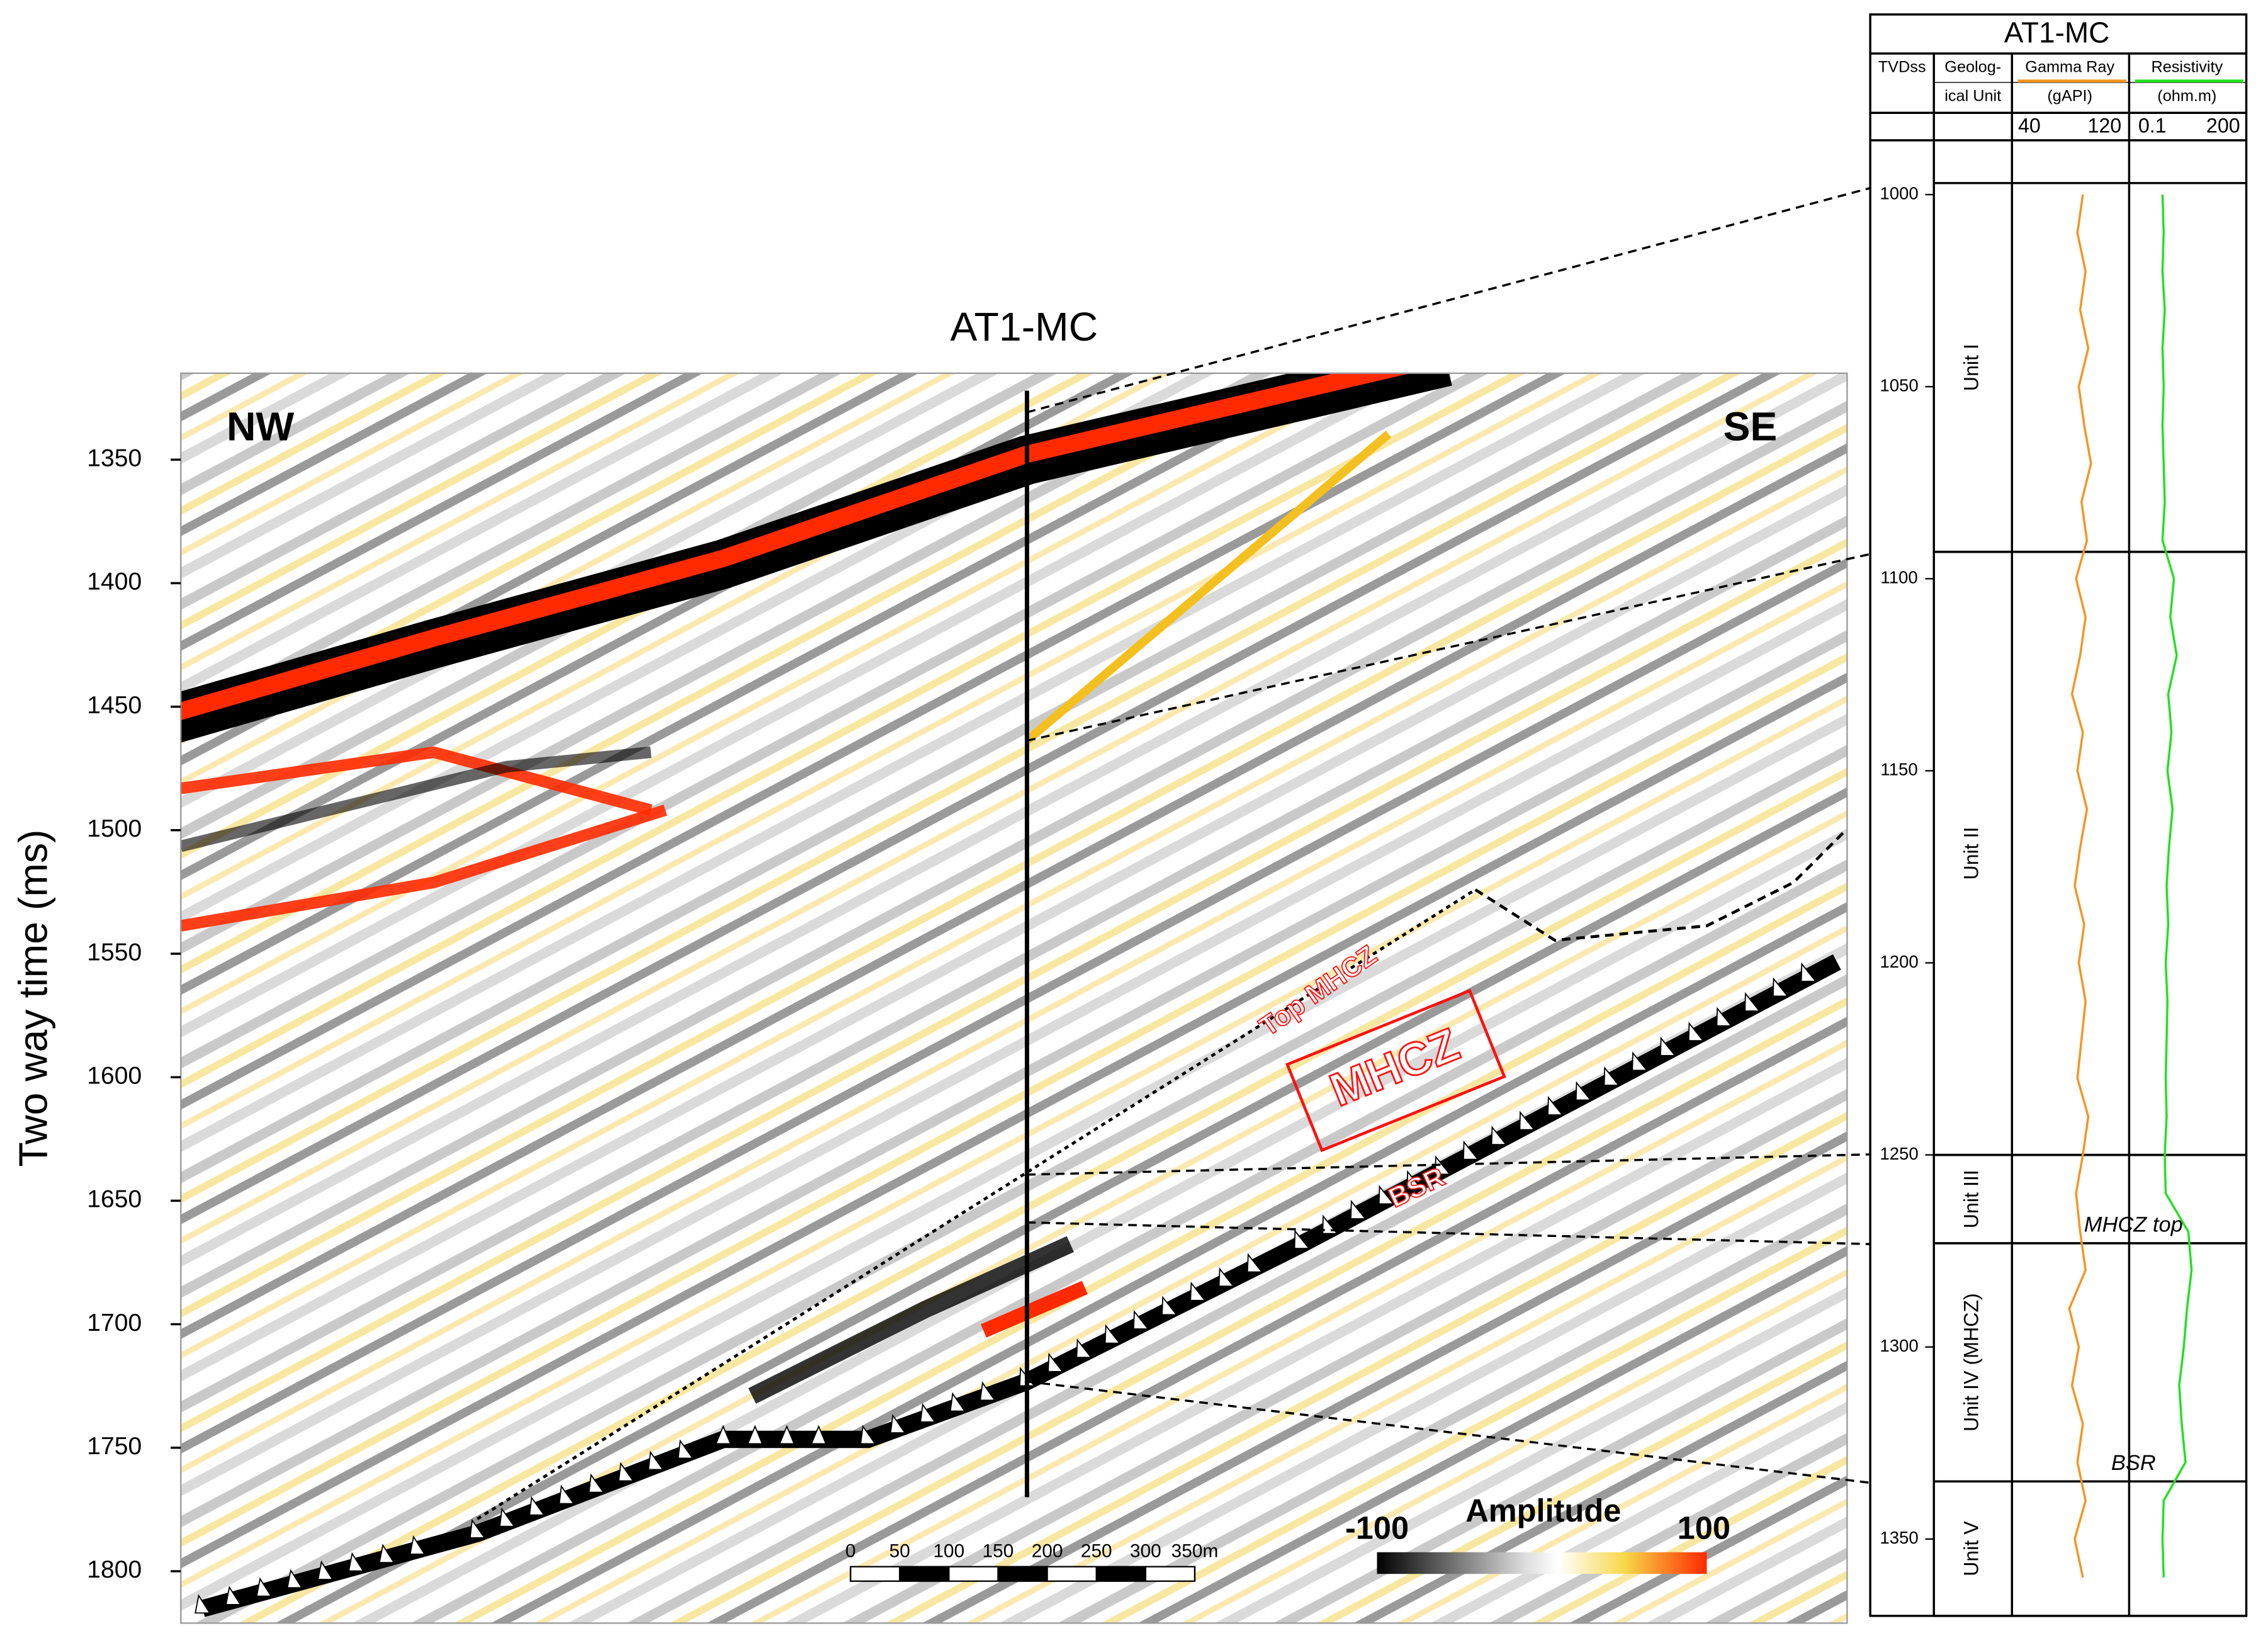  I want to click on y-tick-label: 1450, so click(114, 705).